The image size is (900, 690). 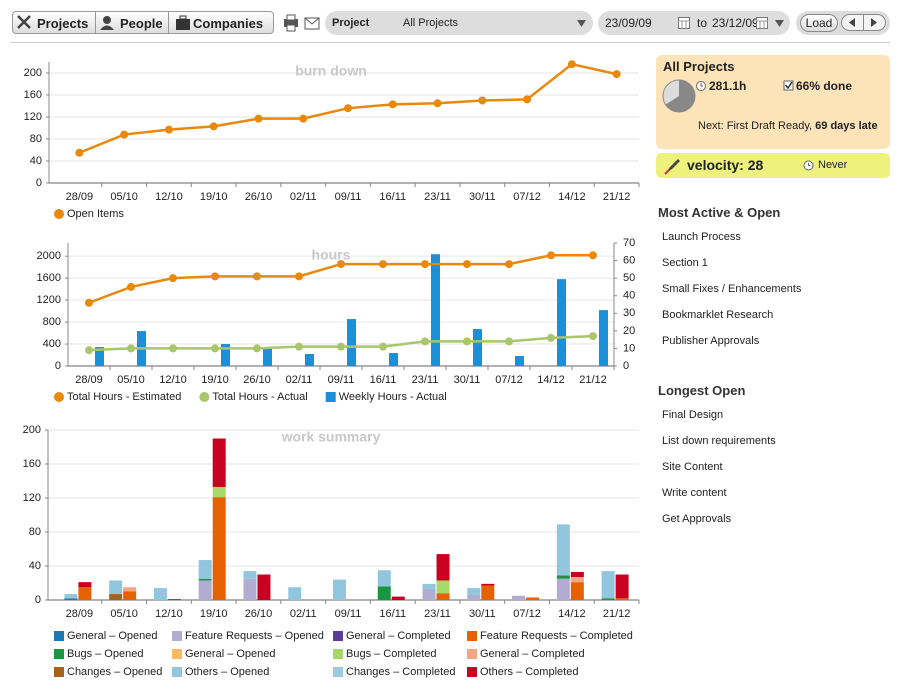 I want to click on dropdown-arrow, so click(x=581, y=23).